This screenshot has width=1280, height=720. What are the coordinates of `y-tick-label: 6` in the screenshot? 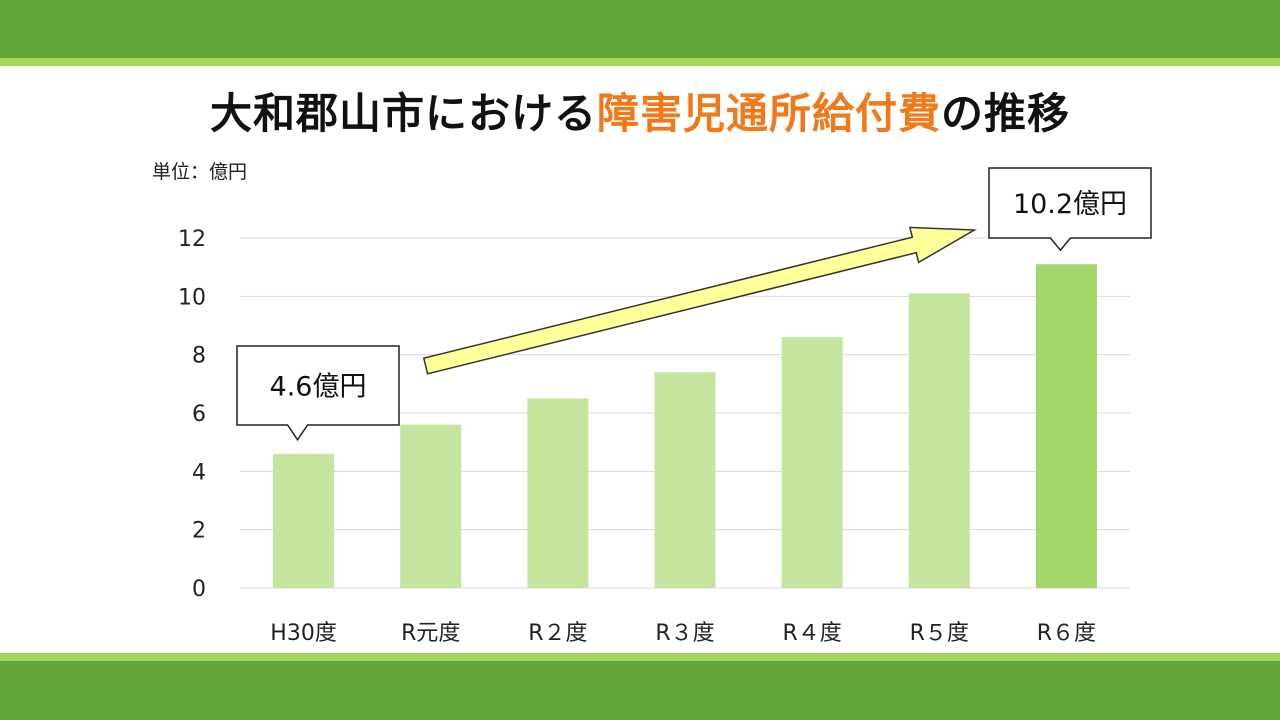 It's located at (199, 414).